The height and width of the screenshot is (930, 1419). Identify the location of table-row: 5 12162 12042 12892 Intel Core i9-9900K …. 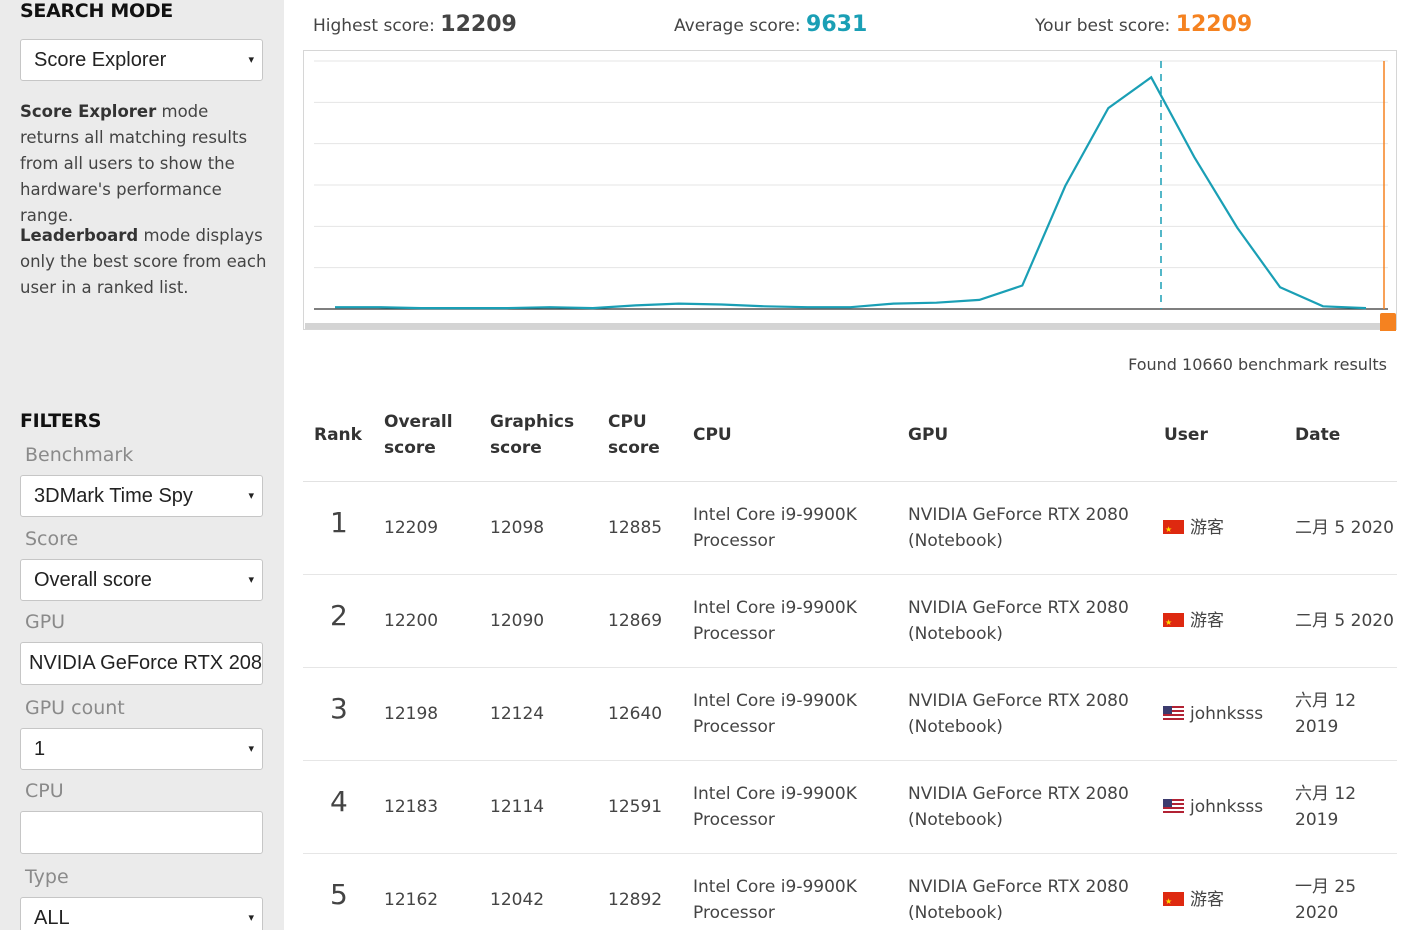
(850, 892).